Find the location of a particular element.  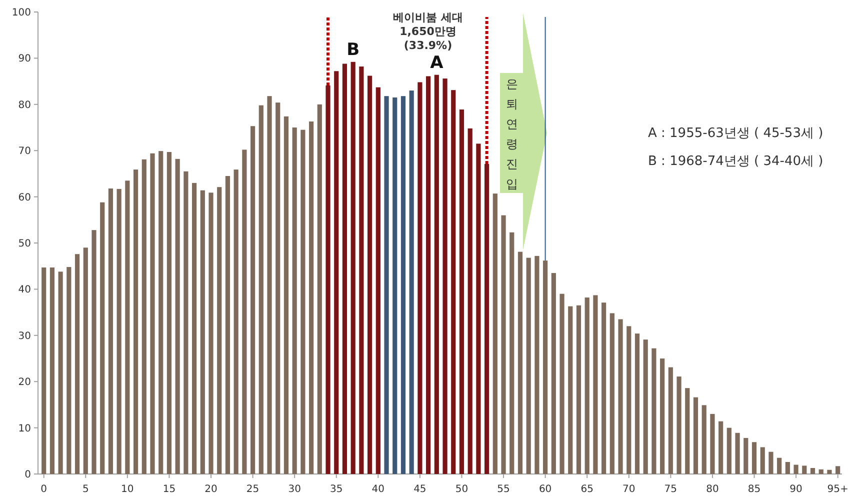

annotation: 1,650만명 is located at coordinates (428, 31).